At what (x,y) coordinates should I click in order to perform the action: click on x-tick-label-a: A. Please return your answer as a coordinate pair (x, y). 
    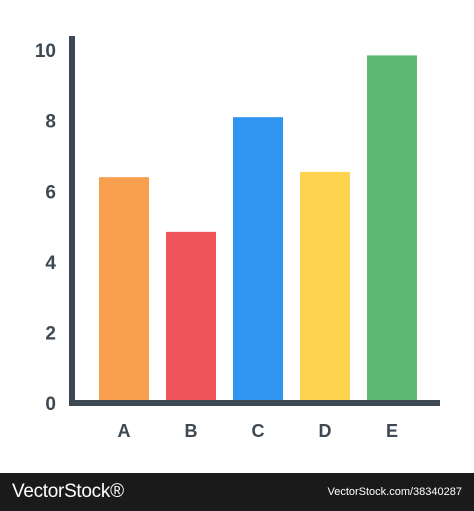
    Looking at the image, I should click on (124, 431).